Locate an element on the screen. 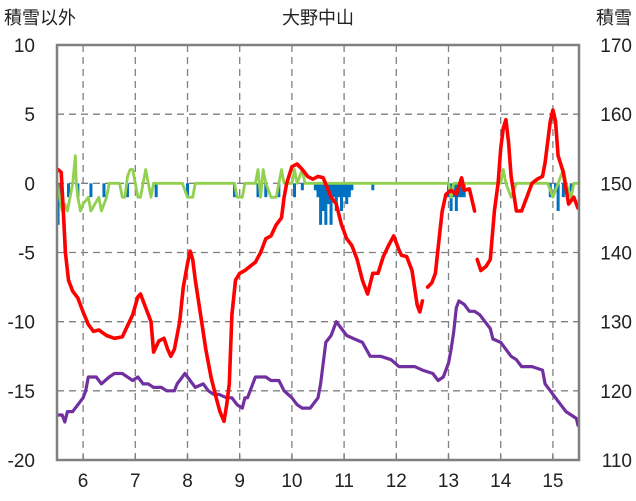 The width and height of the screenshot is (636, 501). left-axis-label: 積雪以外 is located at coordinates (40, 18).